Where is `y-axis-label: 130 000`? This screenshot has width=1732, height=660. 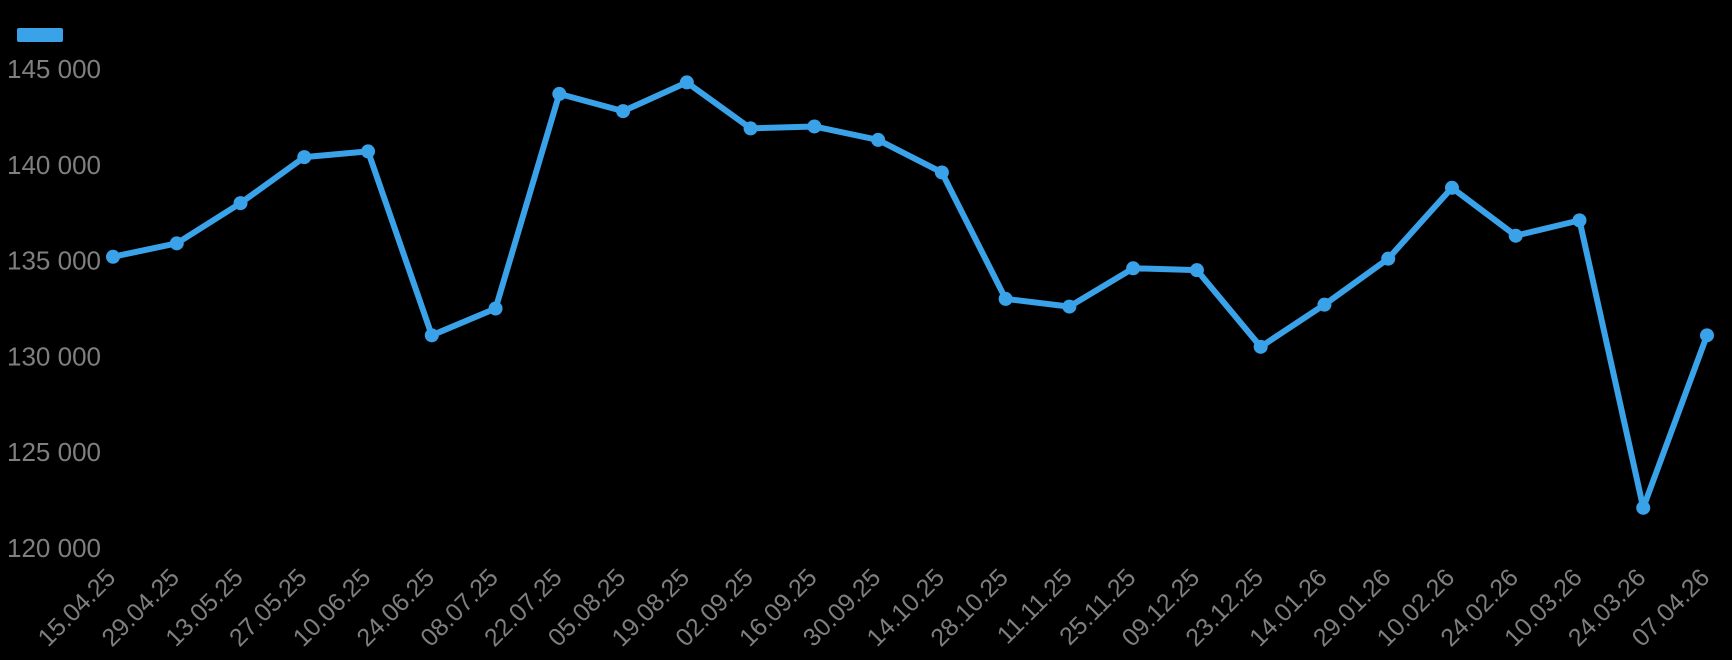 y-axis-label: 130 000 is located at coordinates (54, 356).